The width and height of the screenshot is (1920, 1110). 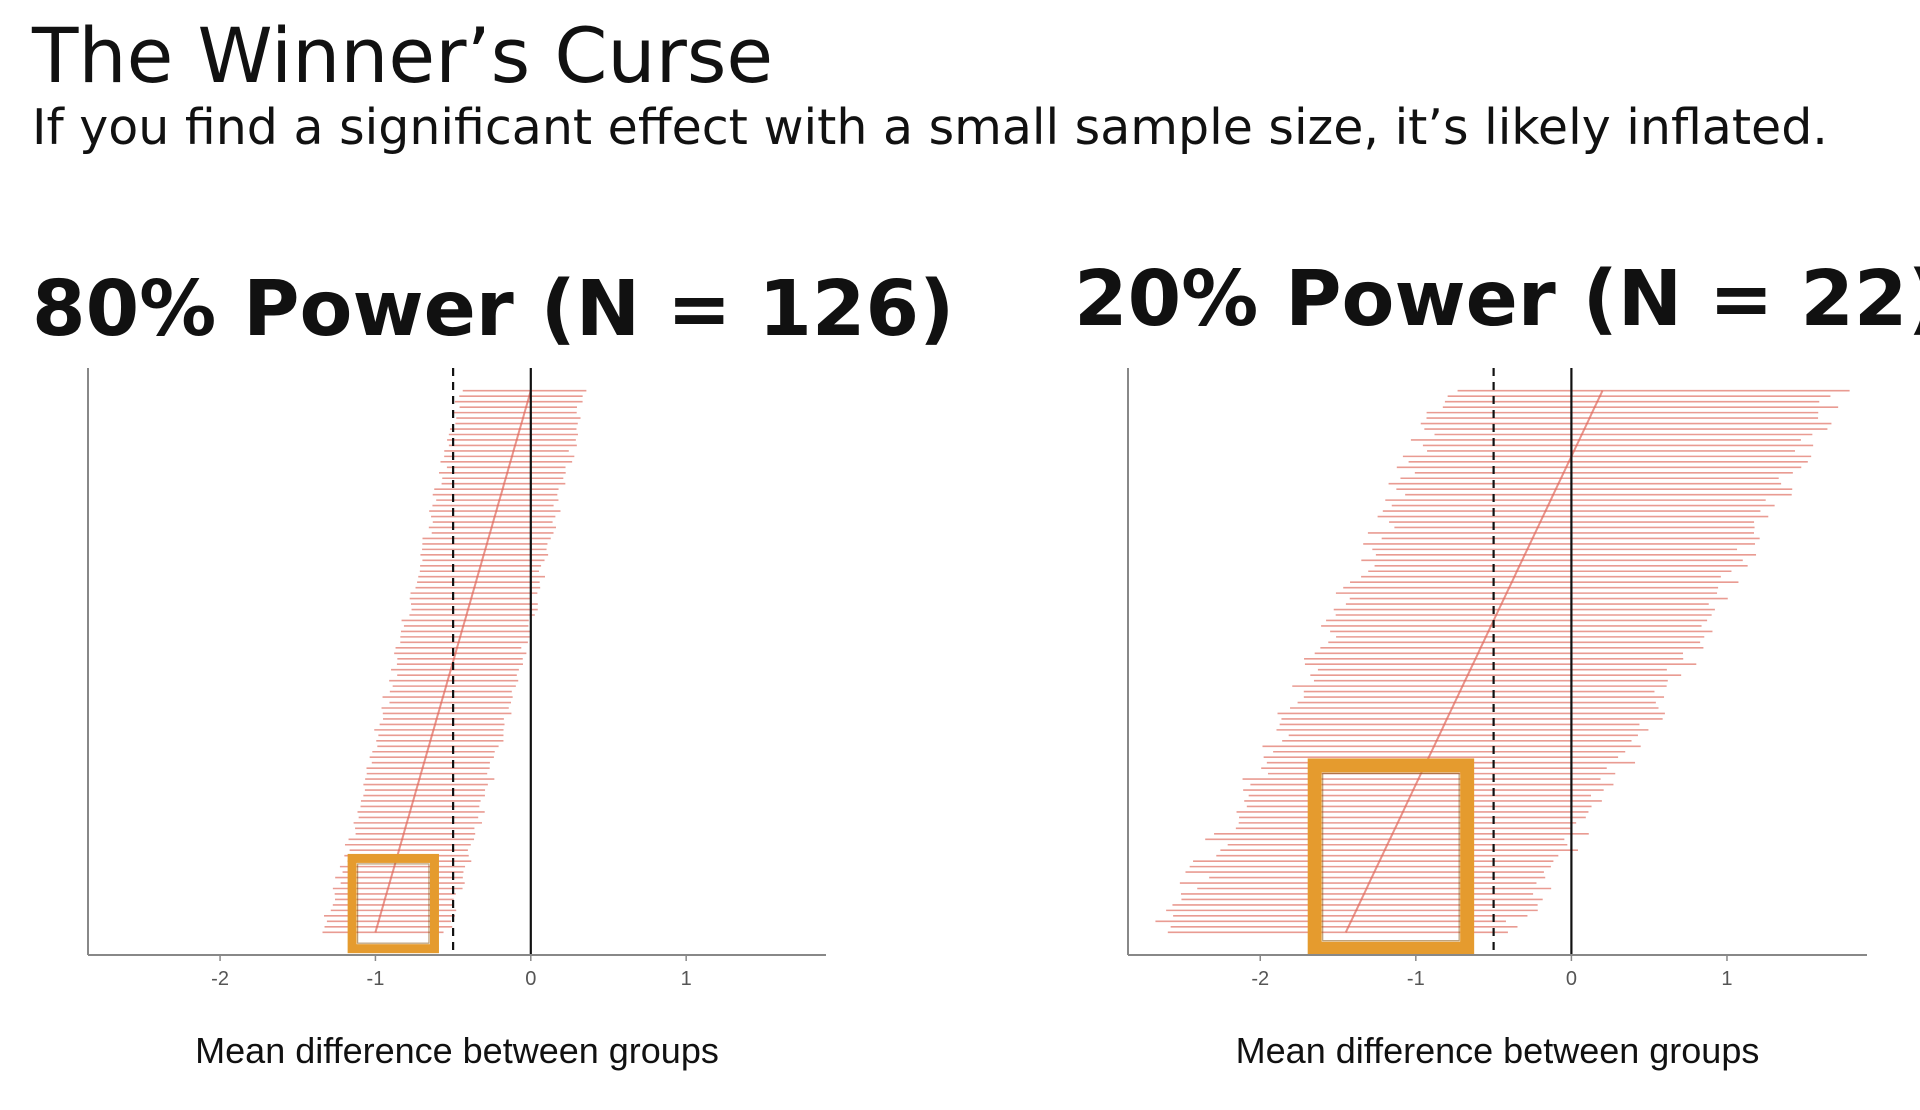 What do you see at coordinates (403, 55) in the screenshot?
I see `slide-title: The Winner’s Curse` at bounding box center [403, 55].